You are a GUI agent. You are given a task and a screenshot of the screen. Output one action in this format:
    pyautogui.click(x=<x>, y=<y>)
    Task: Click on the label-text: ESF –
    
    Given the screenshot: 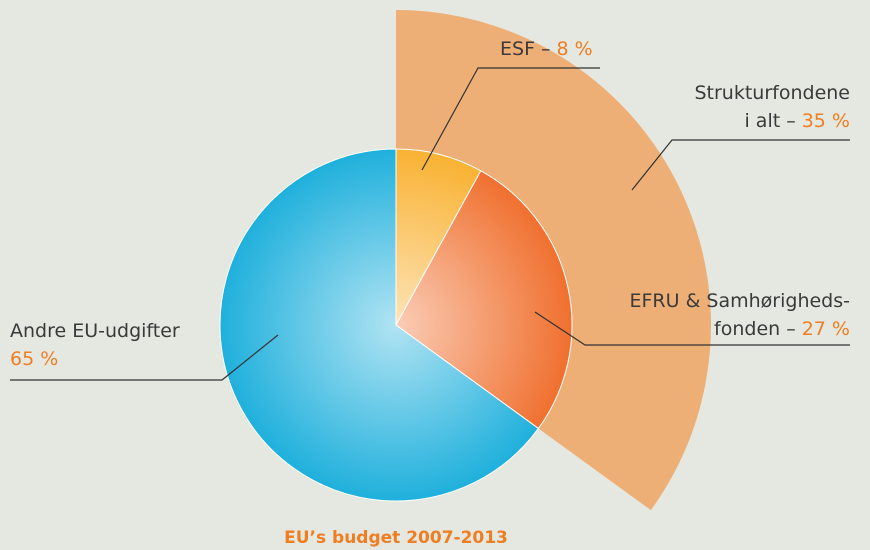 What is the action you would take?
    pyautogui.click(x=525, y=49)
    